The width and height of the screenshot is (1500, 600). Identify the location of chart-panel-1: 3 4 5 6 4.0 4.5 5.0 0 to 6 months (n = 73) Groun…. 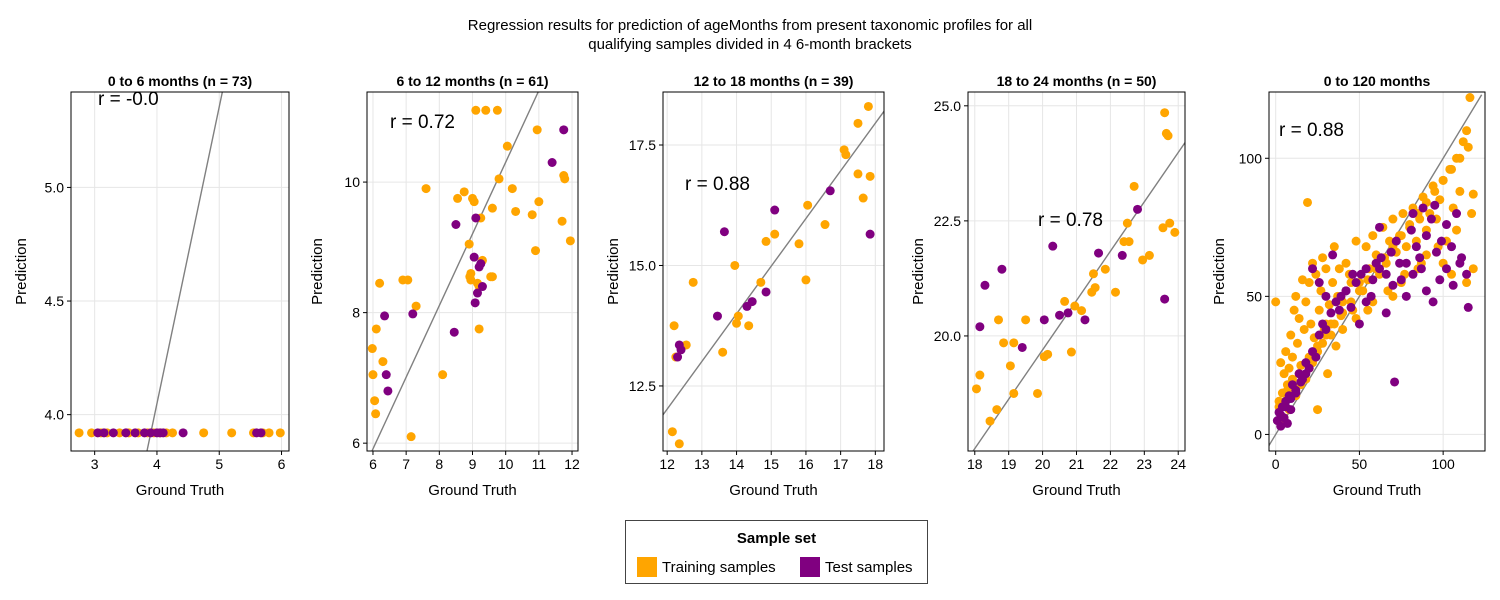
(151, 286).